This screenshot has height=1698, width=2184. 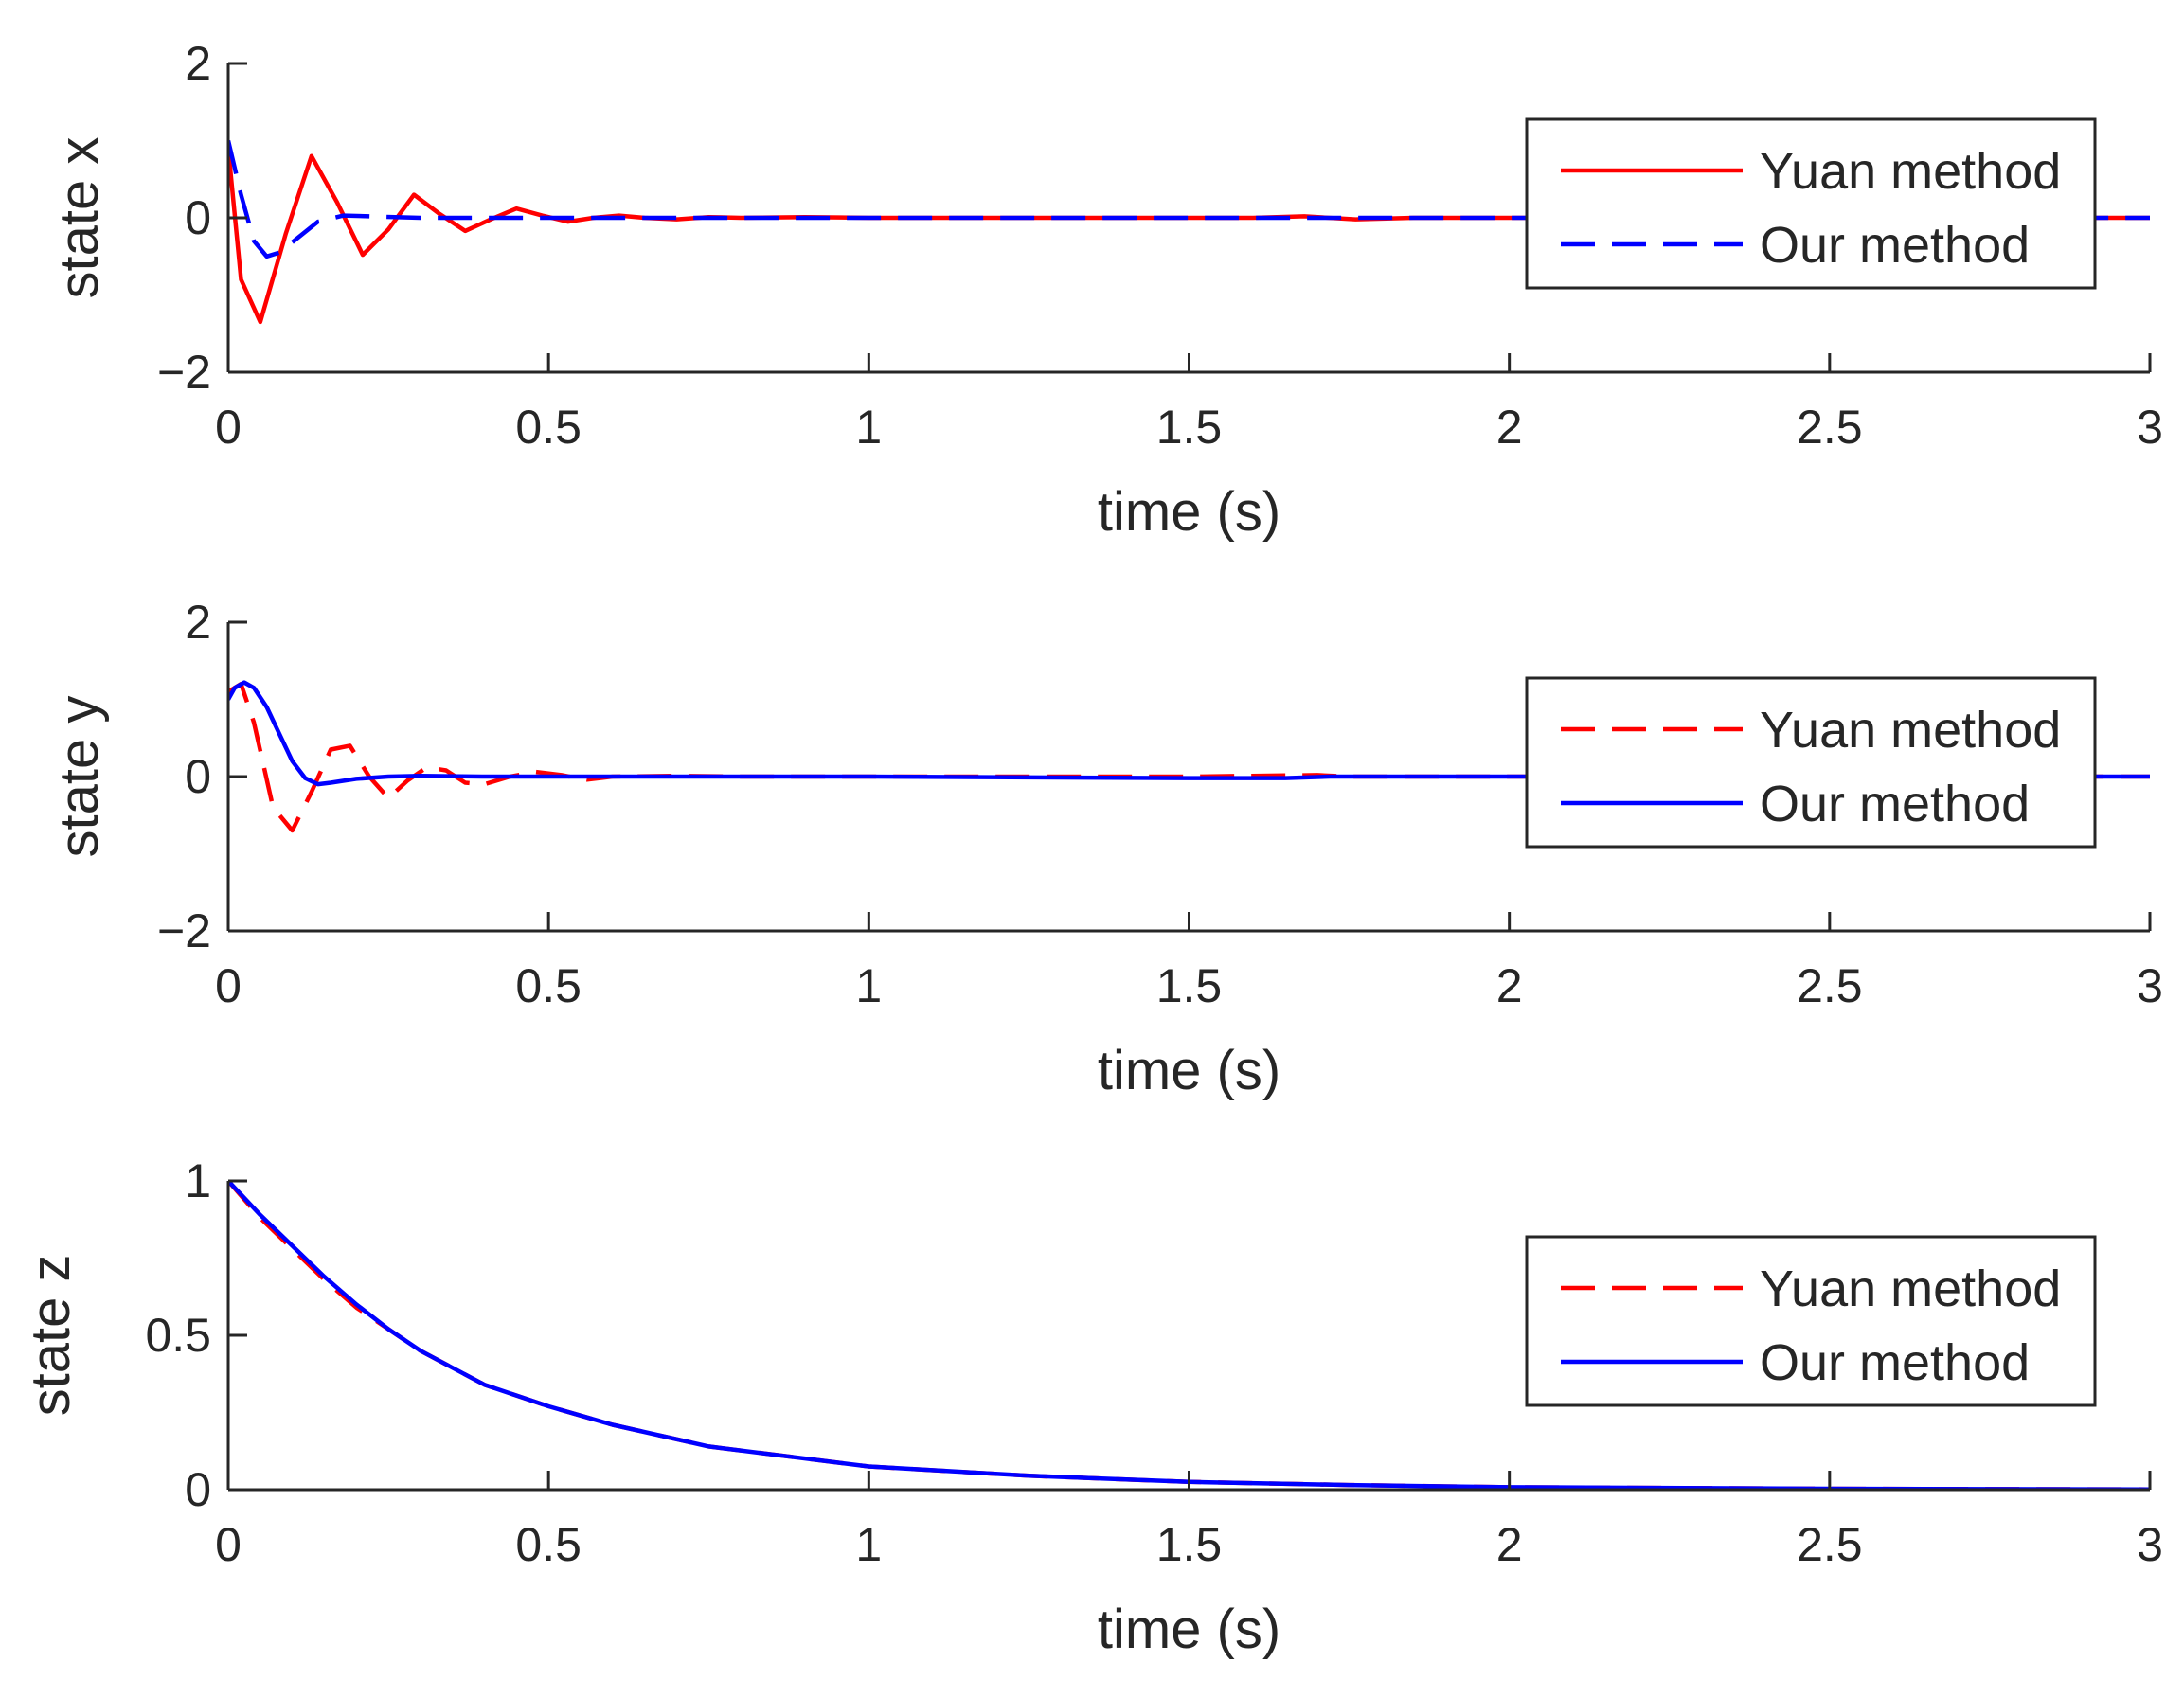 I want to click on y-axis-label: state z, so click(x=51, y=1336).